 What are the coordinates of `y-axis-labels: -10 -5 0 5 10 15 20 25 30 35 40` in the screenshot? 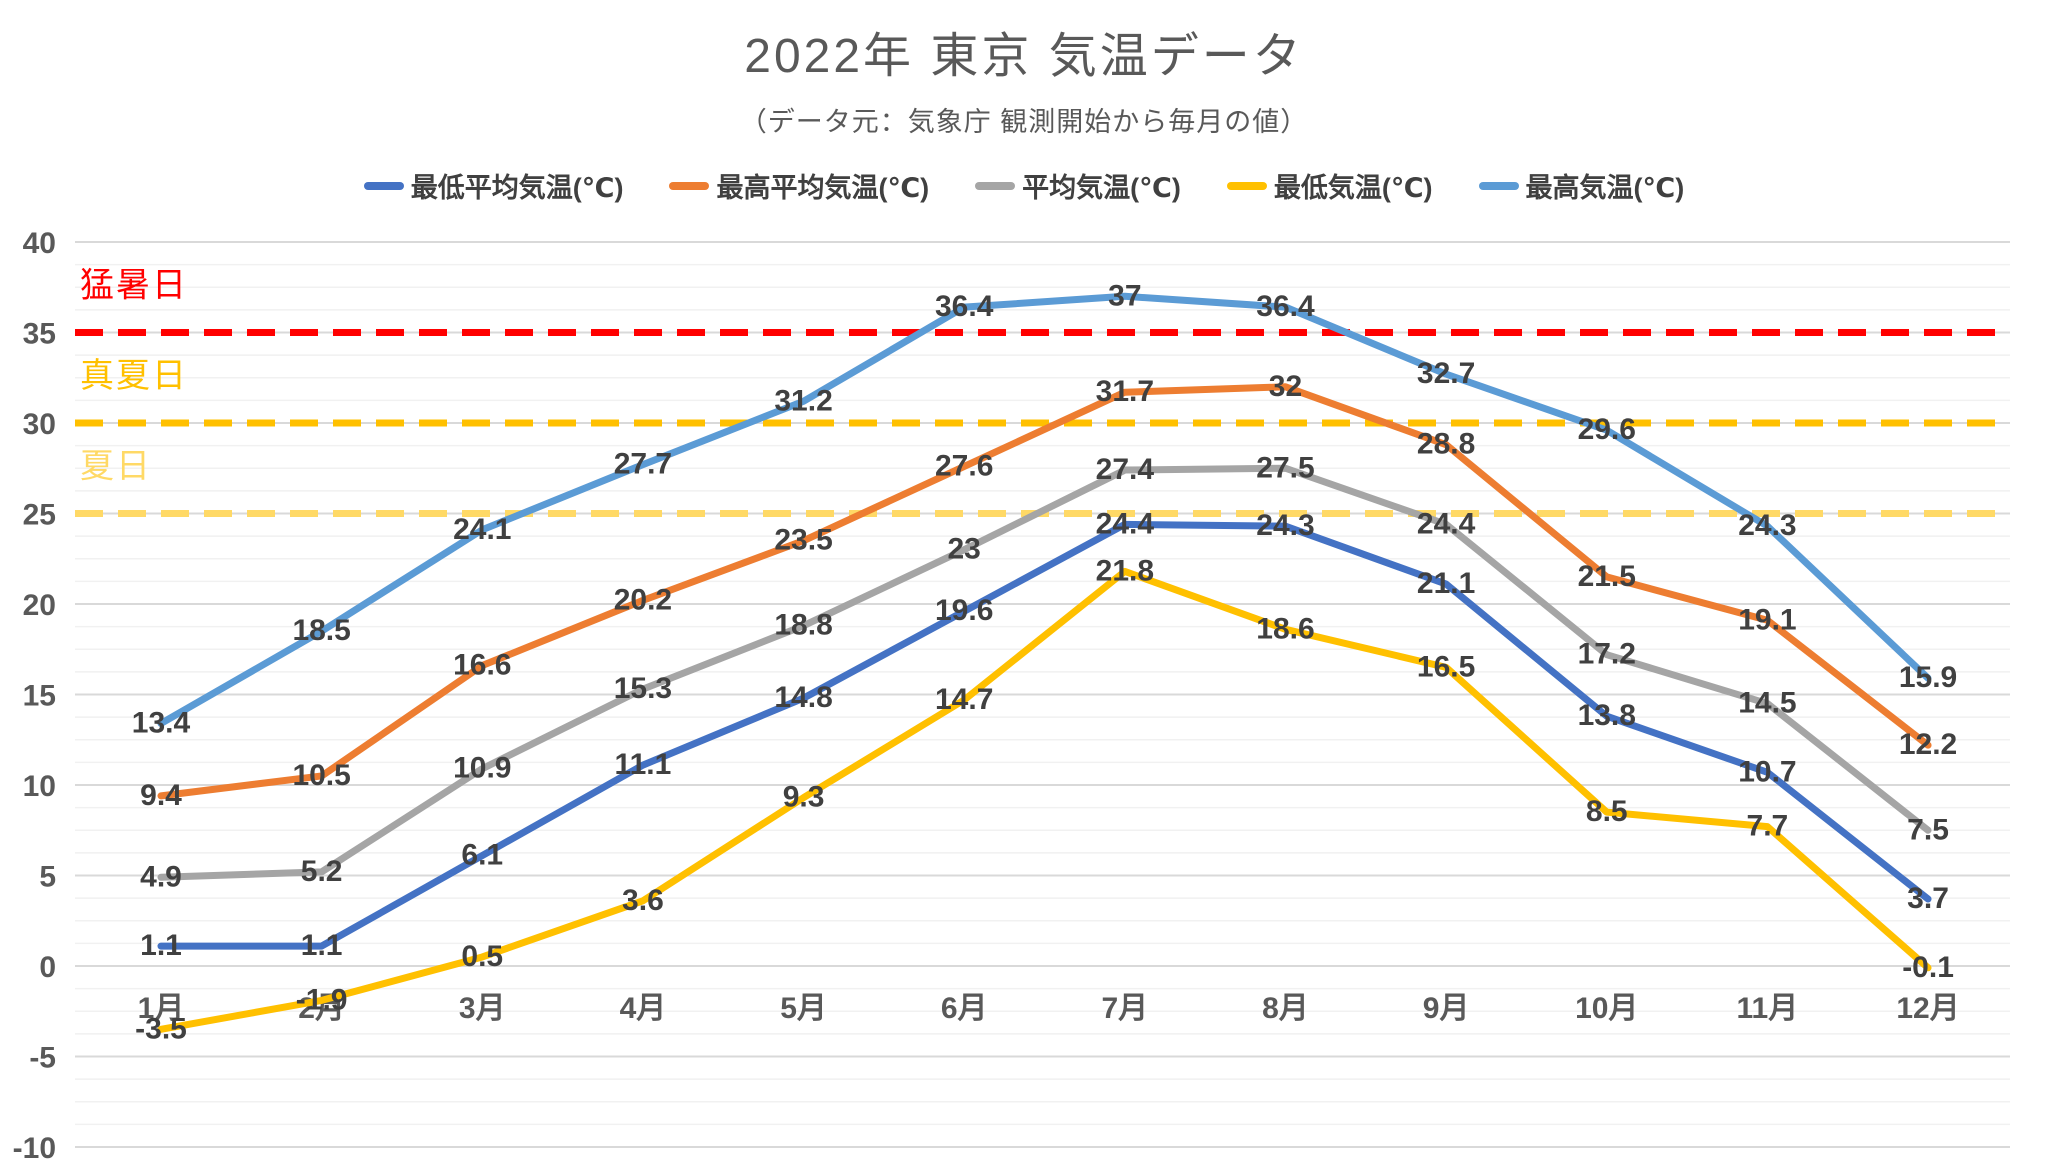 It's located at (34, 696).